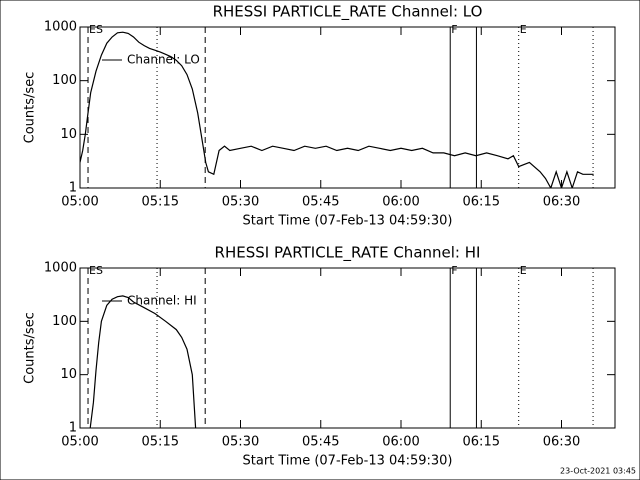 Image resolution: width=640 pixels, height=480 pixels. I want to click on legend-label: Channel: HI, so click(162, 301).